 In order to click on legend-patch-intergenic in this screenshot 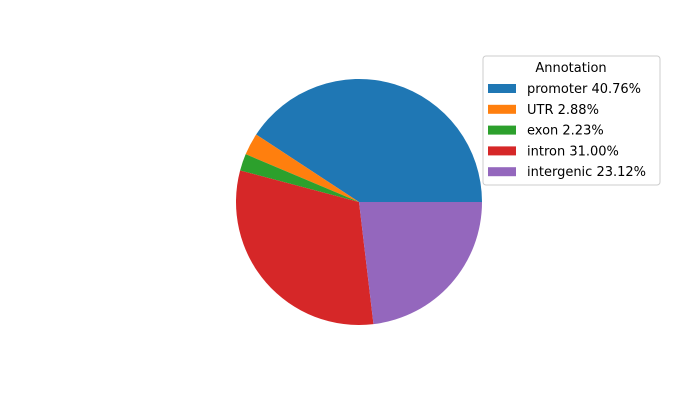, I will do `click(502, 172)`.